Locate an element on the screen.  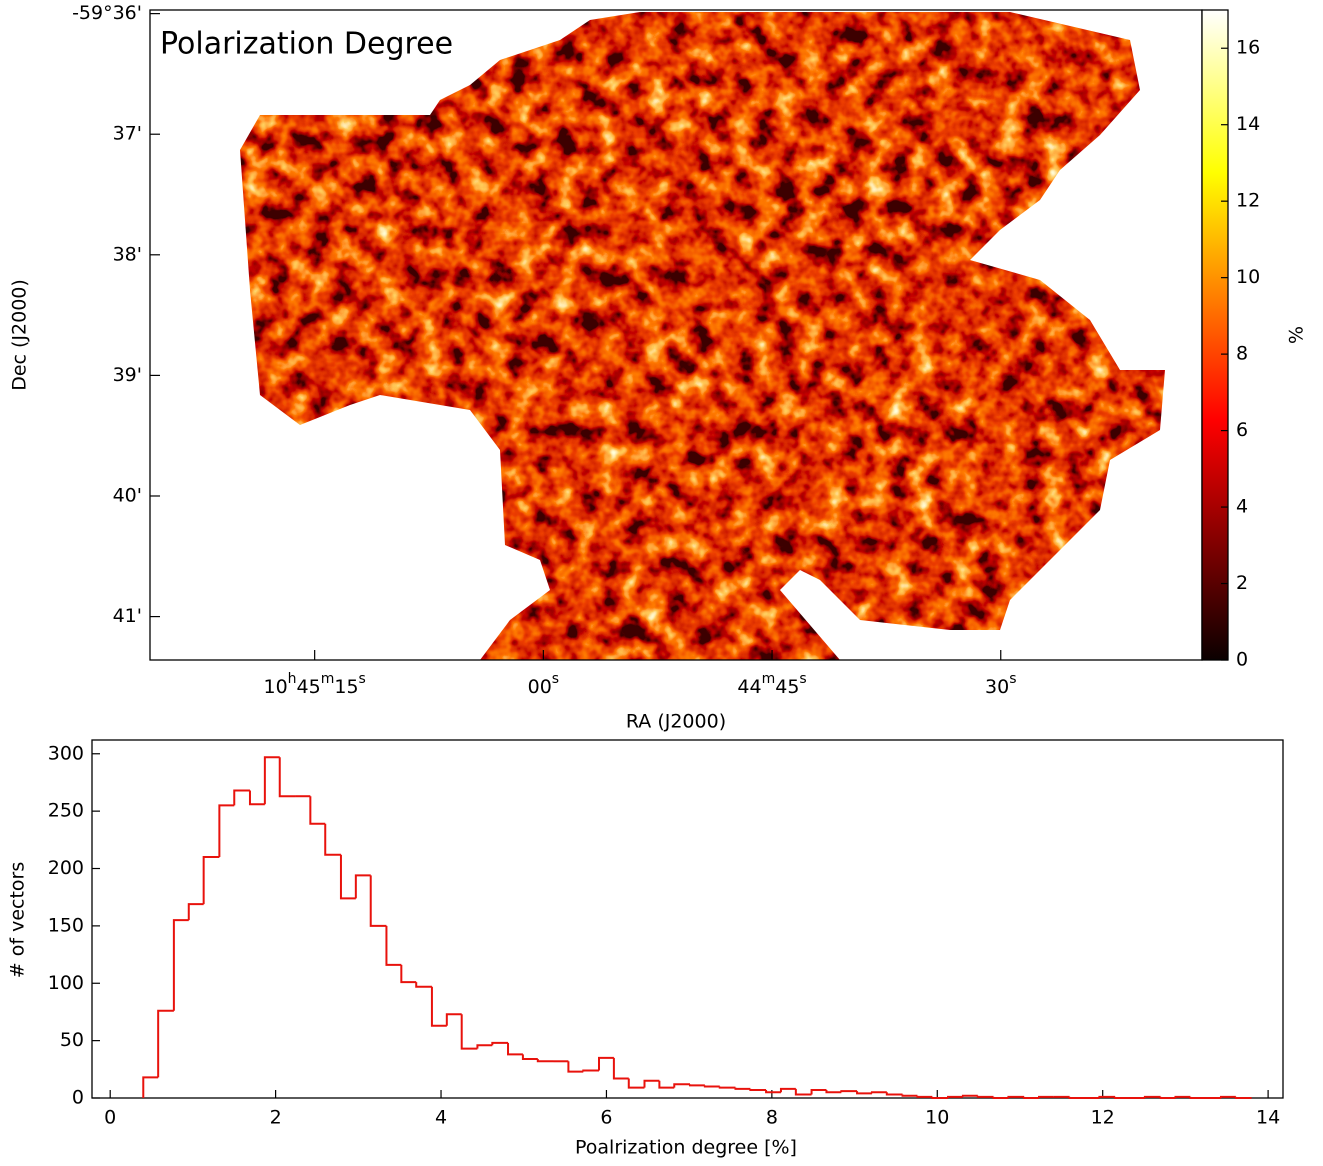
colorbar-tick-label: 4 is located at coordinates (1242, 507).